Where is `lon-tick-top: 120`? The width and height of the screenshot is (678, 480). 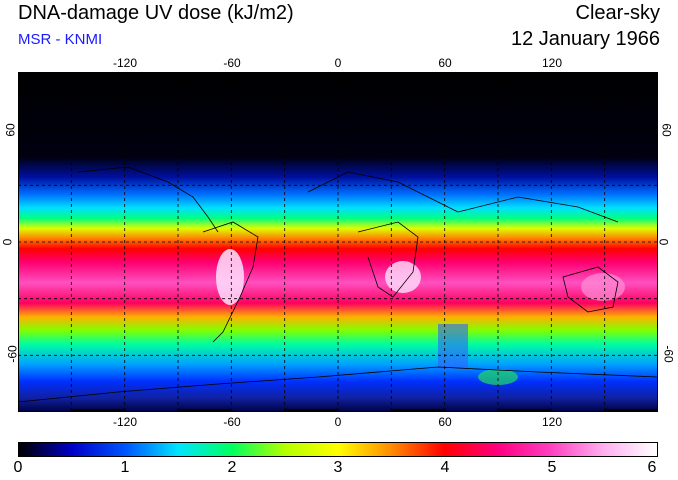
lon-tick-top: 120 is located at coordinates (552, 63).